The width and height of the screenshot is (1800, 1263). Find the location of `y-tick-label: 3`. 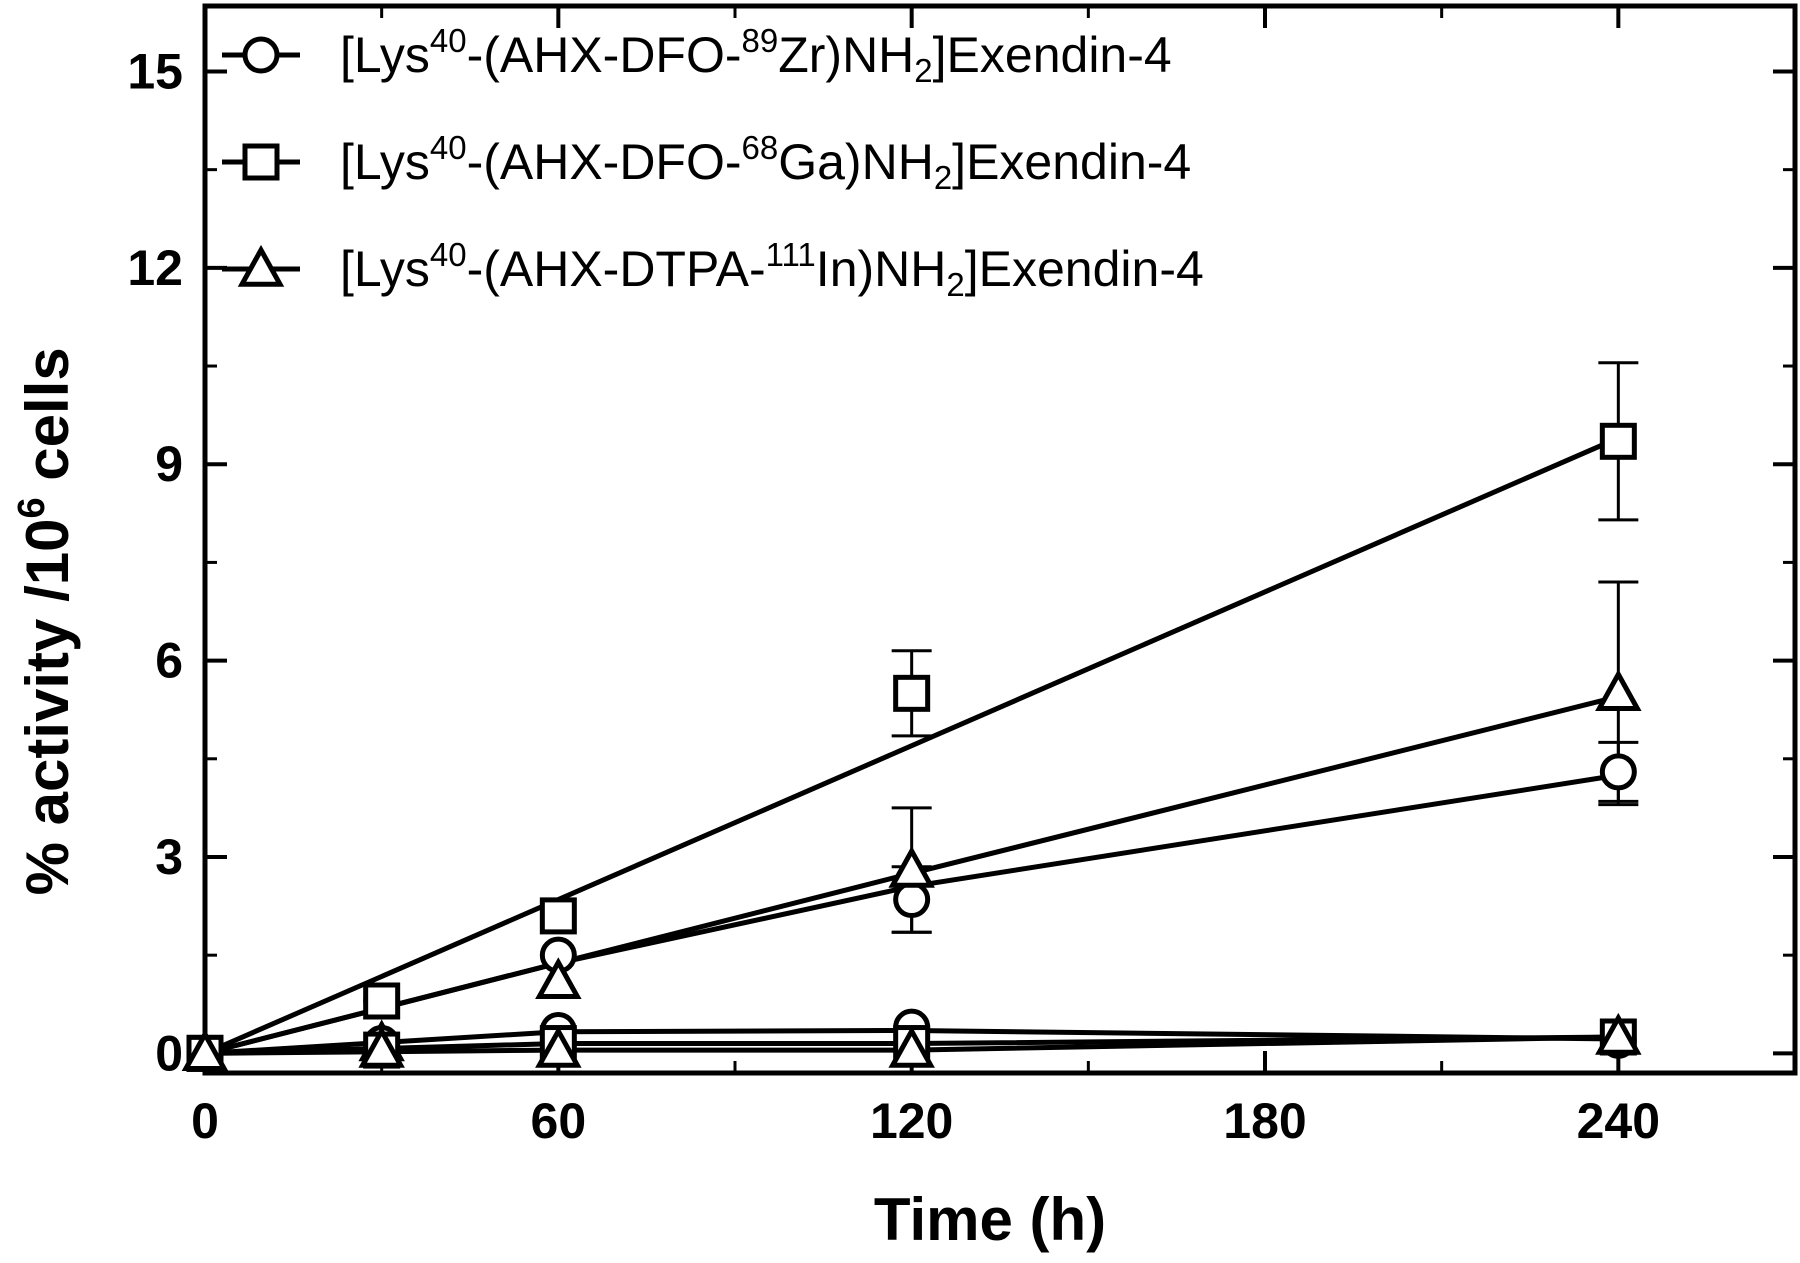

y-tick-label: 3 is located at coordinates (169, 857).